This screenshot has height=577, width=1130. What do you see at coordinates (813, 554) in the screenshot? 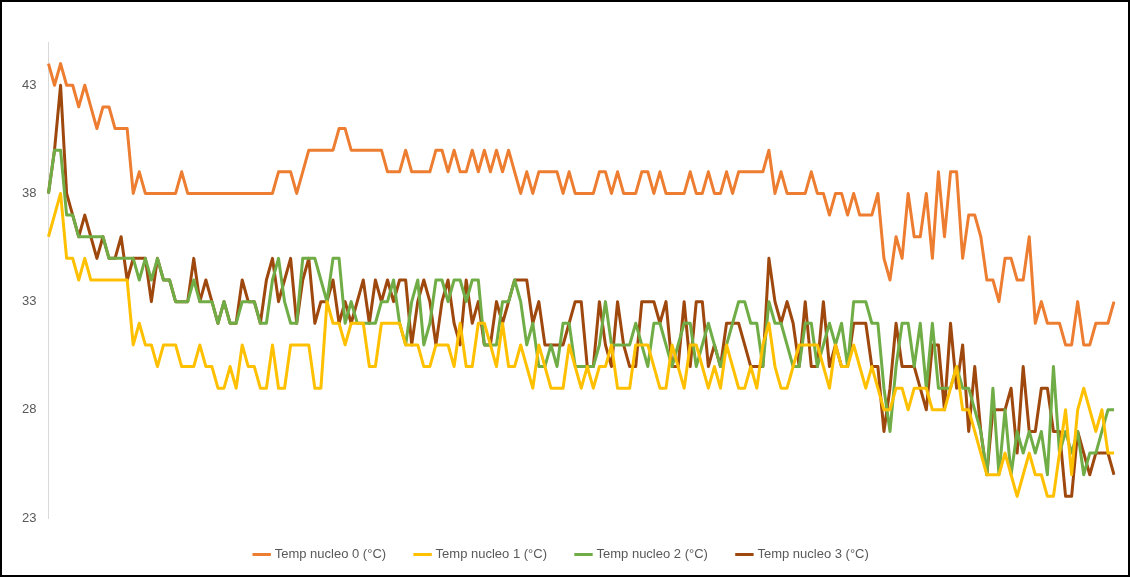
I see `legend-label: Temp nucleo 3 (°C)` at bounding box center [813, 554].